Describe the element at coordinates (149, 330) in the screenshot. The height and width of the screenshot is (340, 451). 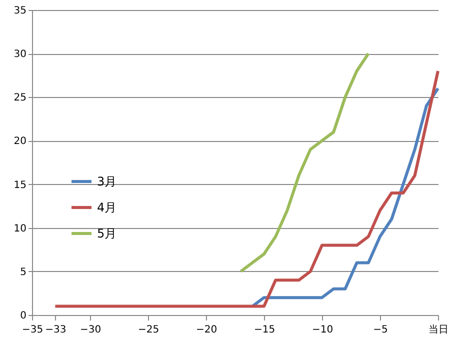
I see `x-tick-label: −25` at that location.